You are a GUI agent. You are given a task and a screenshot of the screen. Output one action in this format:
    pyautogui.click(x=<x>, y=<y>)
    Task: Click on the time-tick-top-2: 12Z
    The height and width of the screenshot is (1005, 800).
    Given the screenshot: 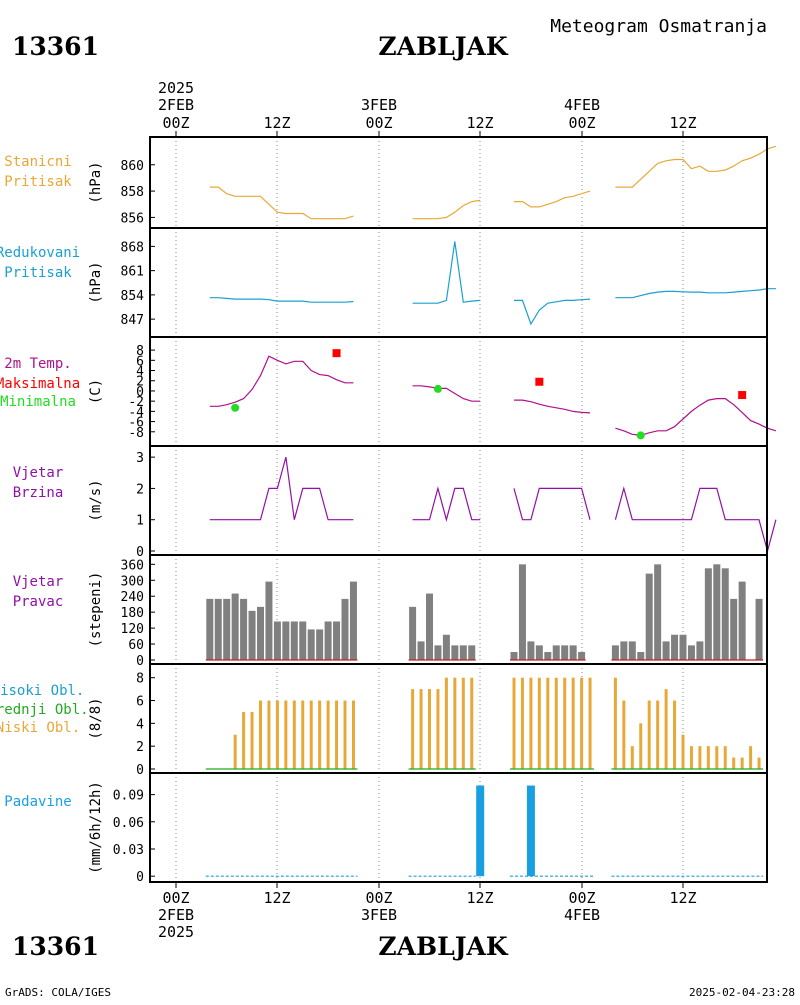 What is the action you would take?
    pyautogui.click(x=276, y=123)
    